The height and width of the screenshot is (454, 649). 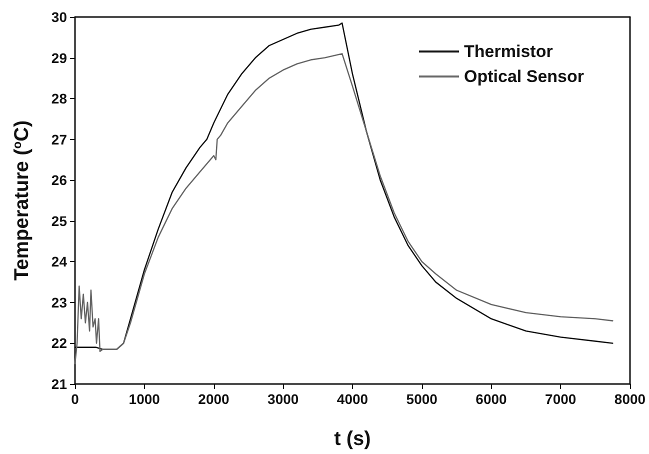 What do you see at coordinates (75, 399) in the screenshot?
I see `x-tick-label: 0` at bounding box center [75, 399].